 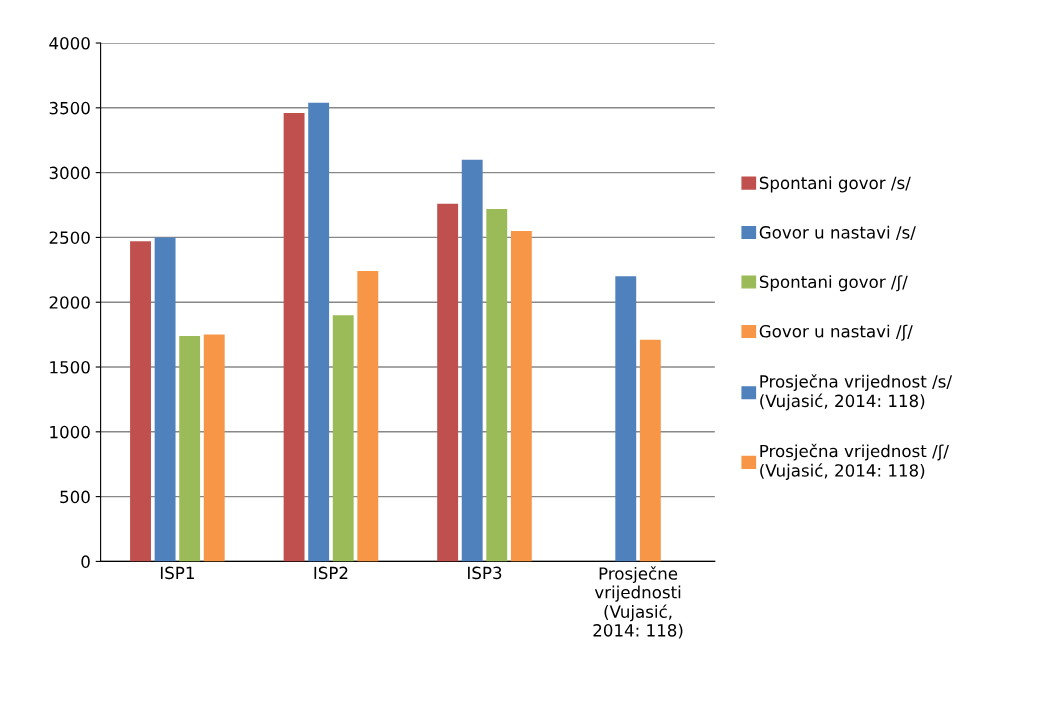 I want to click on legend-label: Prosječna vrijednost /ʃ/ (Vujasić, 2014: 118), so click(x=854, y=461).